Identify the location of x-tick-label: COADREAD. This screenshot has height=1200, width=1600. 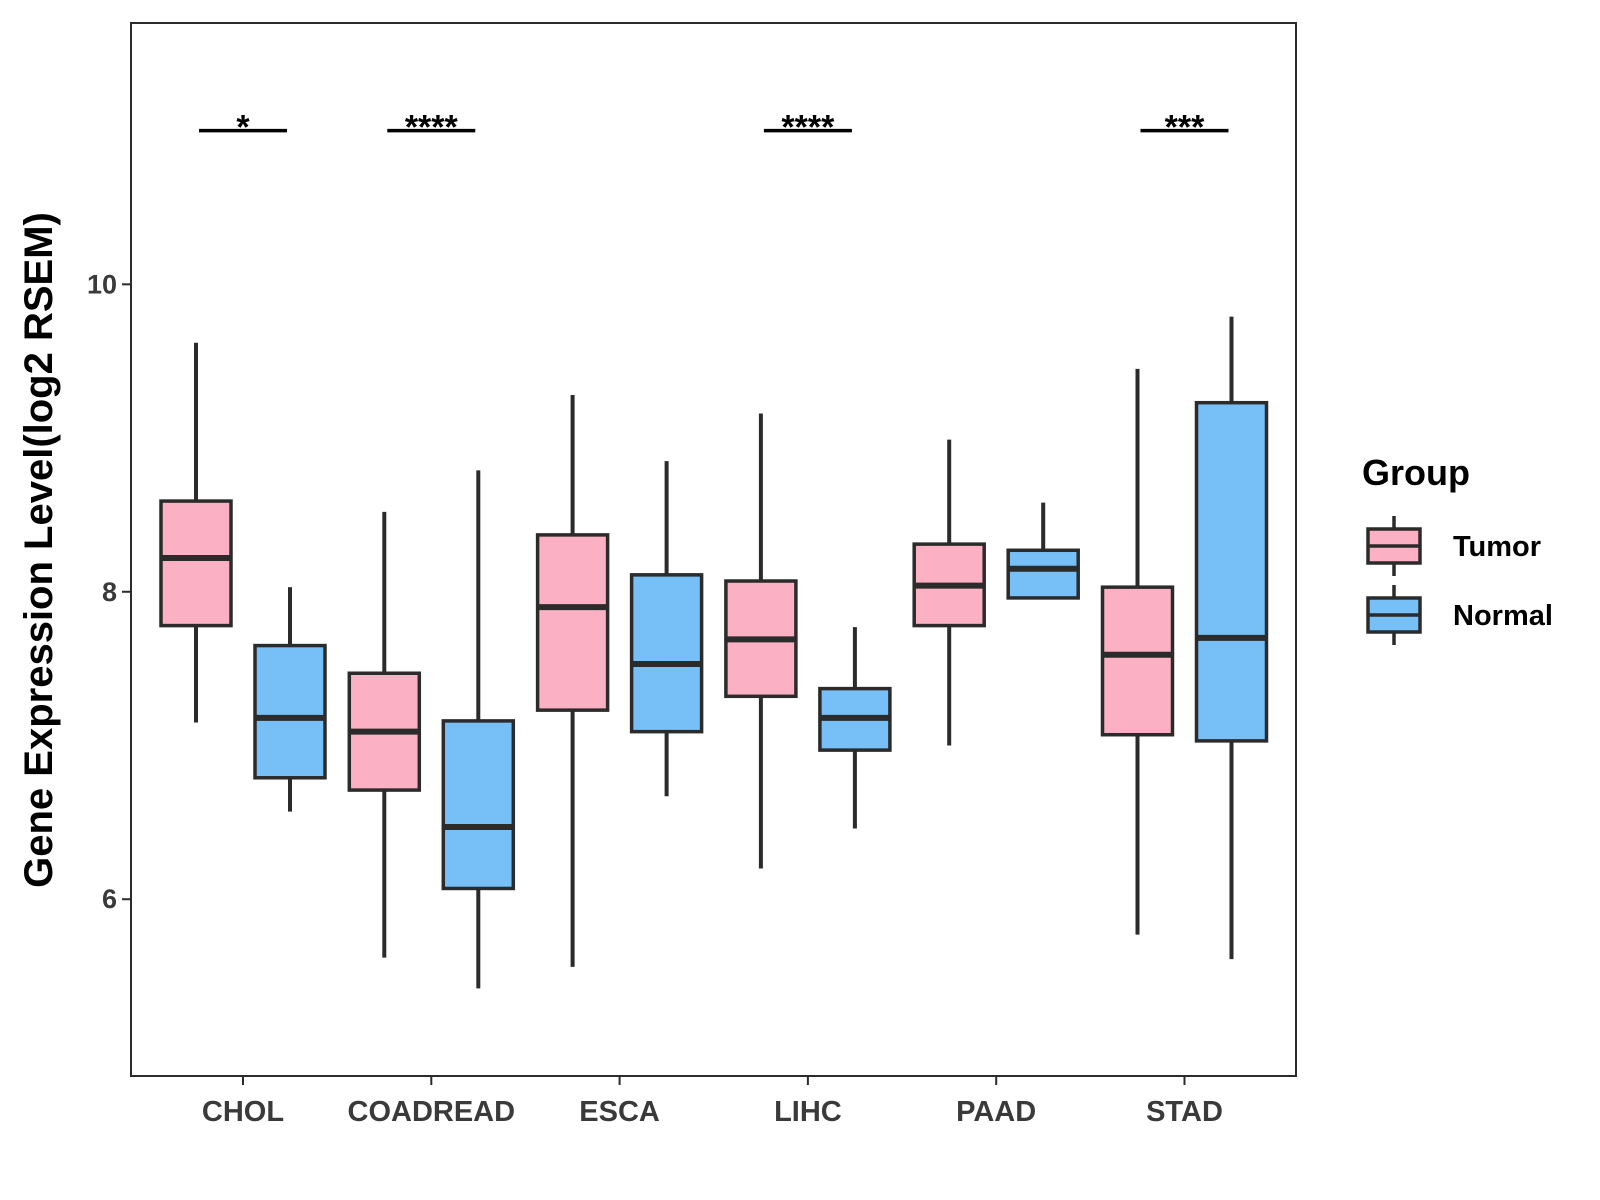
(432, 1112).